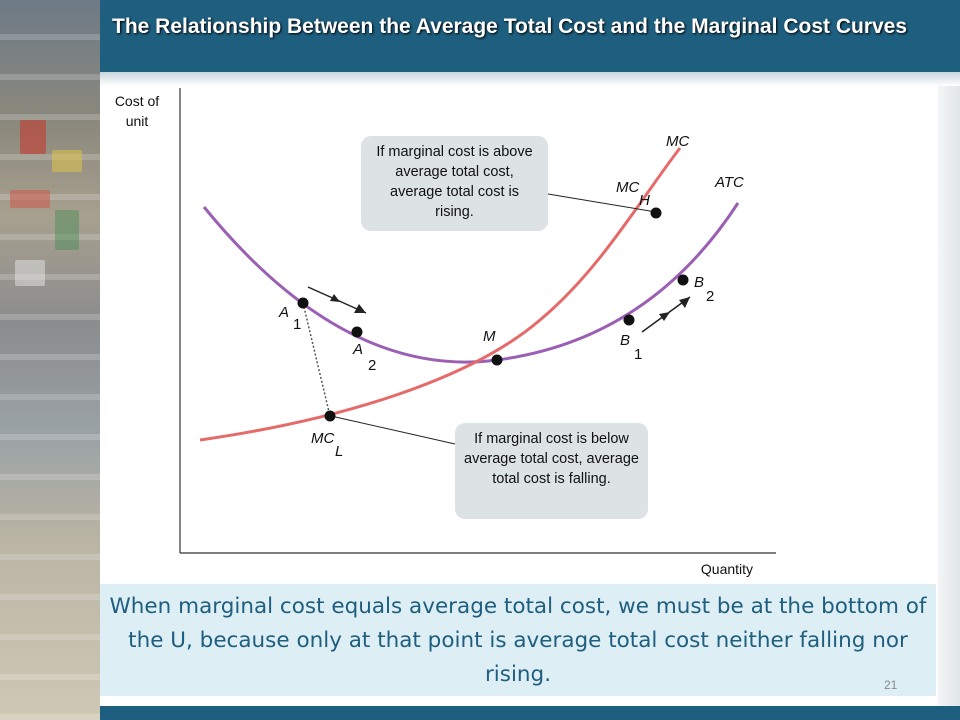 This screenshot has height=720, width=960. Describe the element at coordinates (297, 324) in the screenshot. I see `label-a1-sub: 1` at that location.